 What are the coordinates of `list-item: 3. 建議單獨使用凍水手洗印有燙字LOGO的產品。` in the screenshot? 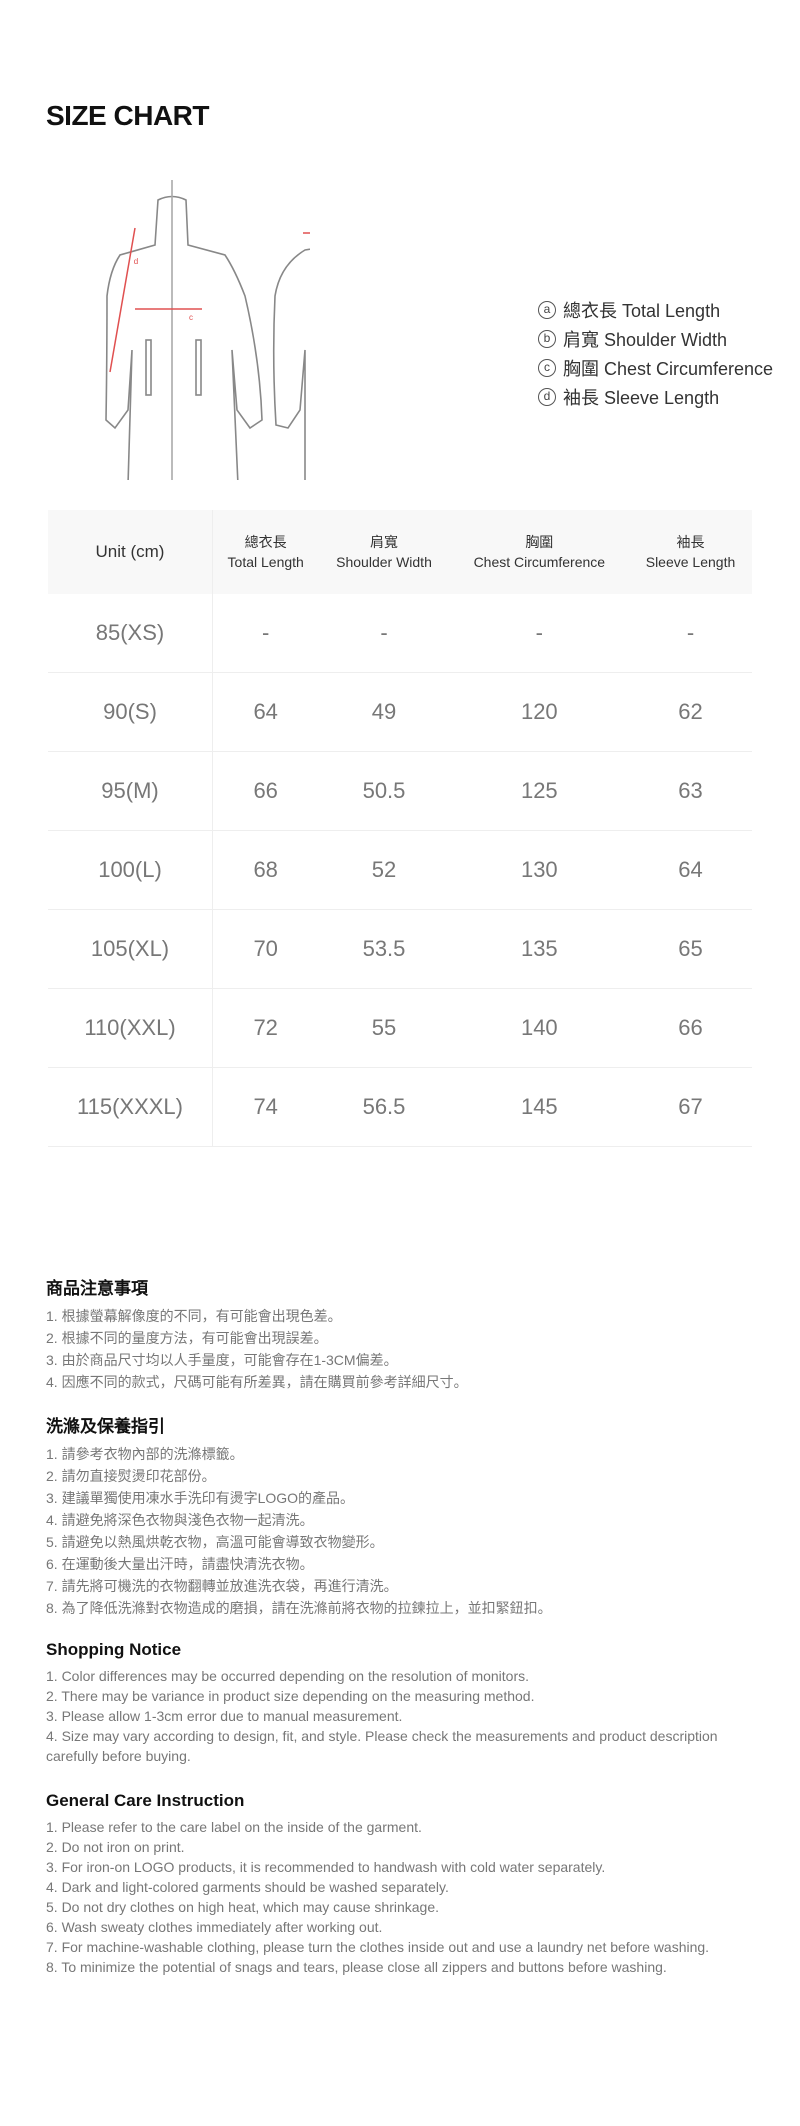 It's located at (200, 1498).